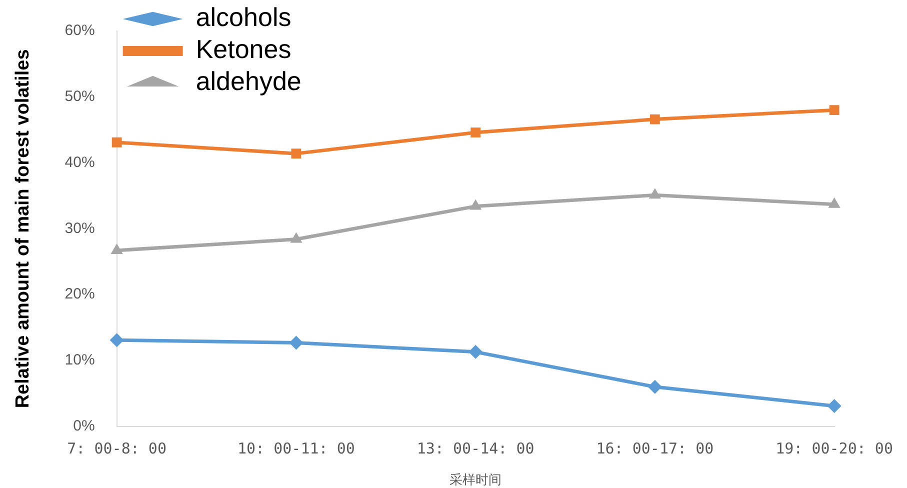 This screenshot has height=488, width=907. What do you see at coordinates (116, 448) in the screenshot?
I see `x-tick-label: 7: 00-8: 00` at bounding box center [116, 448].